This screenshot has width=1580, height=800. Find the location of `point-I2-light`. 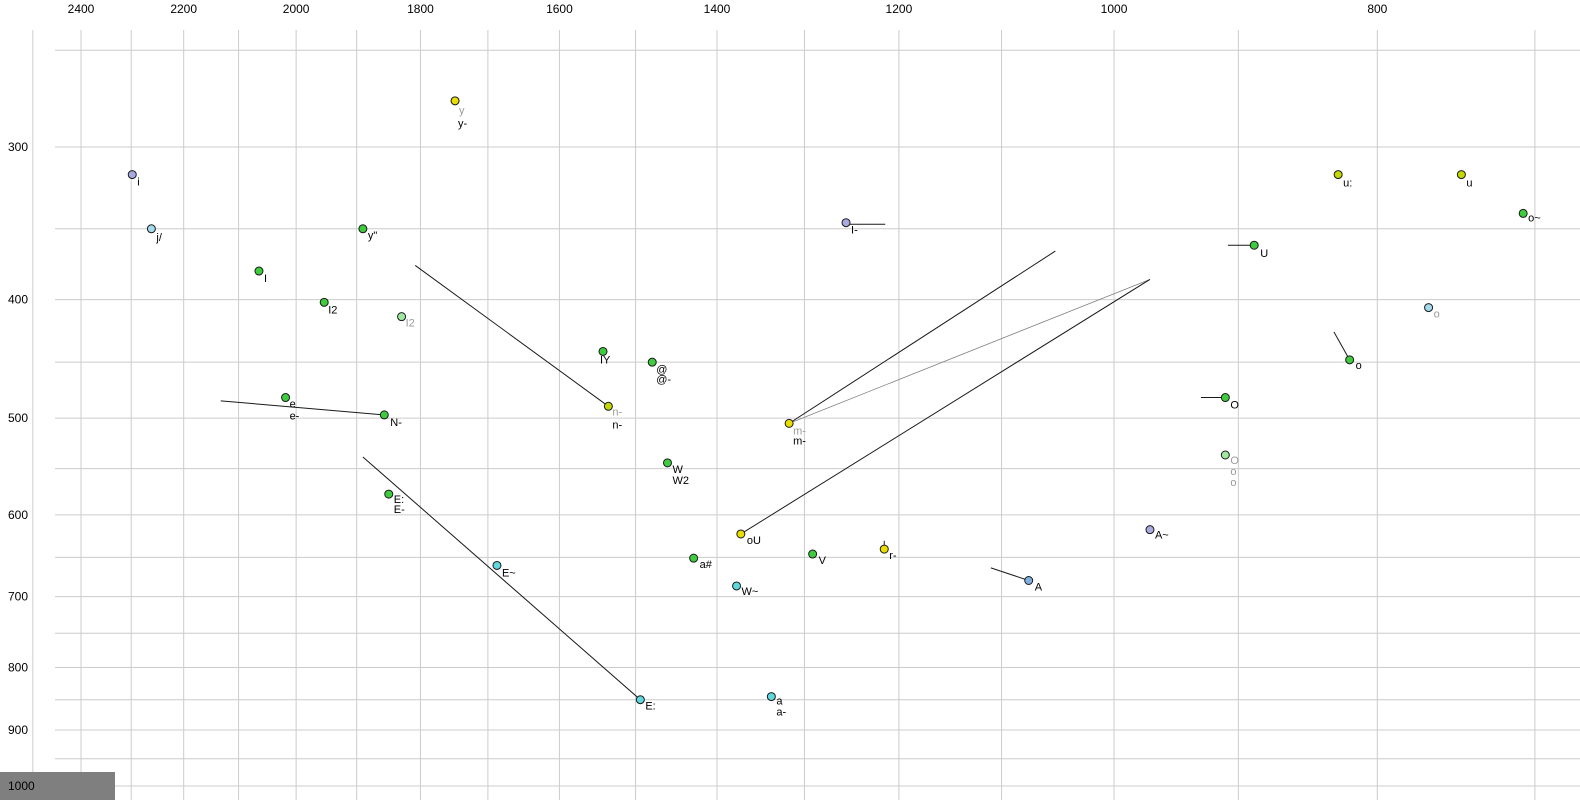

point-I2-light is located at coordinates (402, 317).